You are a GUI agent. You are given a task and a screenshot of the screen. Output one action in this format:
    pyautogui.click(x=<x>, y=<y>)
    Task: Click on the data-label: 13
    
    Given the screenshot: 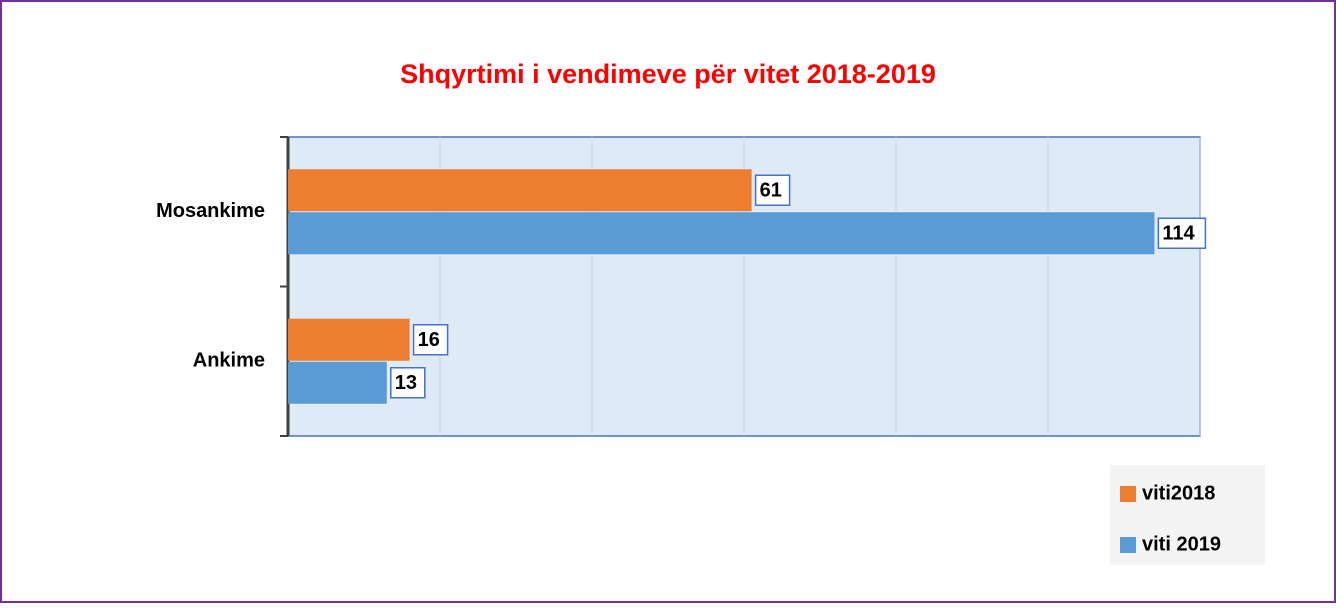 What is the action you would take?
    pyautogui.click(x=406, y=383)
    